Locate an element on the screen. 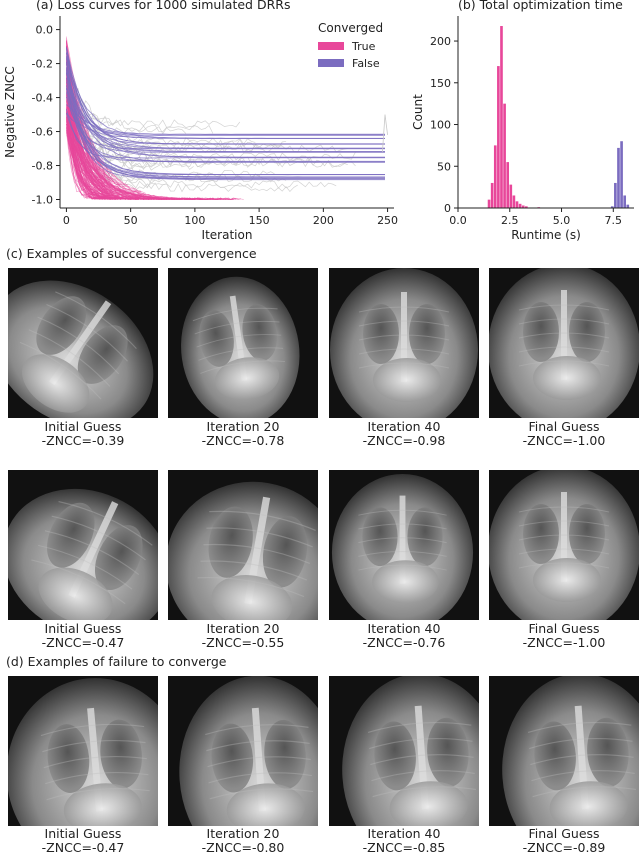 The image size is (640, 855). curves-group is located at coordinates (226, 118).